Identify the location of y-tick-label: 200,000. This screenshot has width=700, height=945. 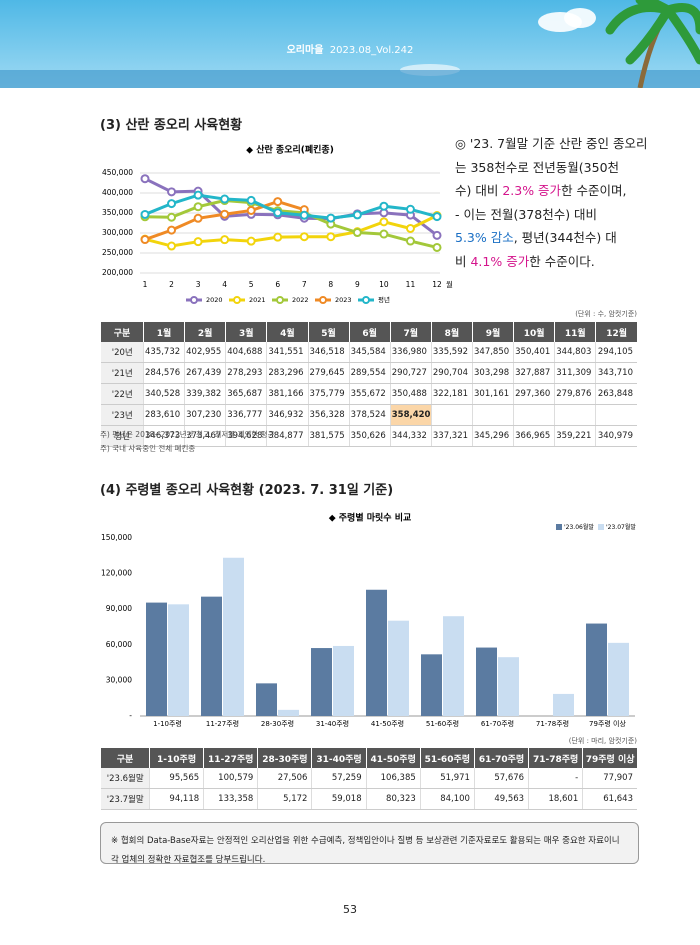
(117, 272).